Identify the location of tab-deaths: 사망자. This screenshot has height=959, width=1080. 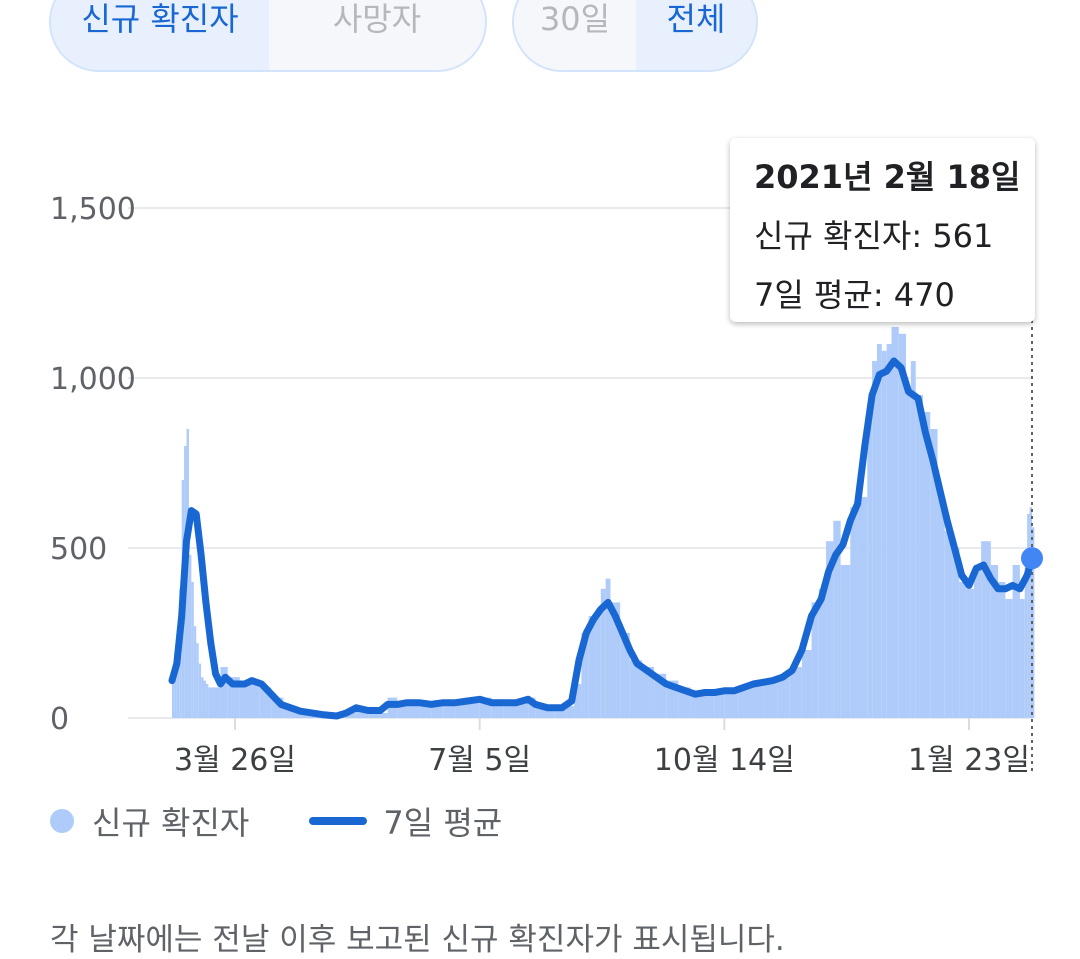
(377, 35).